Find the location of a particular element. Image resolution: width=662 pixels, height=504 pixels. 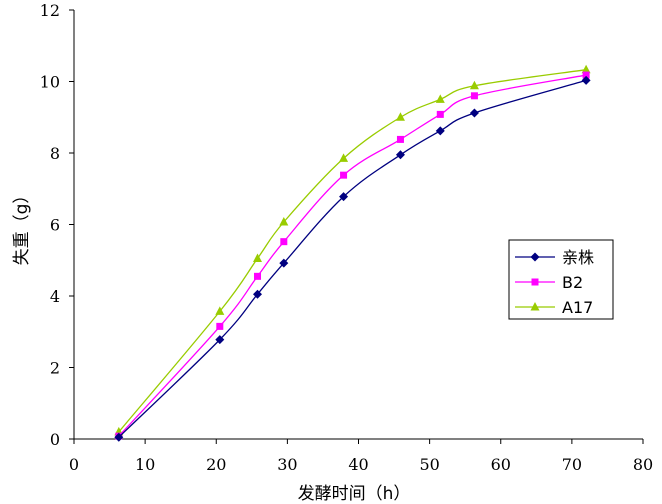

legend-label: B2 is located at coordinates (572, 282).